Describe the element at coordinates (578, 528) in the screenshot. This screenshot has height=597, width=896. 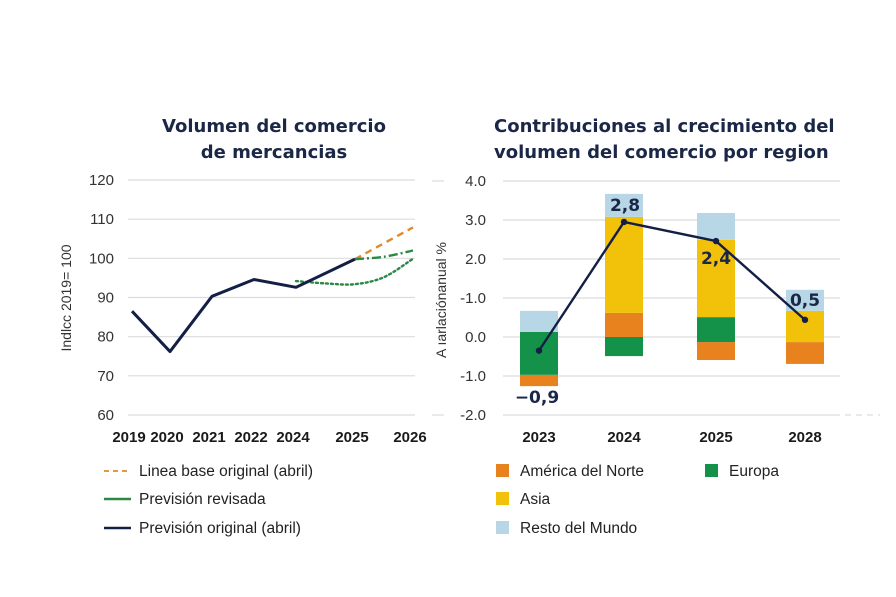
I see `right-legend-label: Resto del Mundo` at that location.